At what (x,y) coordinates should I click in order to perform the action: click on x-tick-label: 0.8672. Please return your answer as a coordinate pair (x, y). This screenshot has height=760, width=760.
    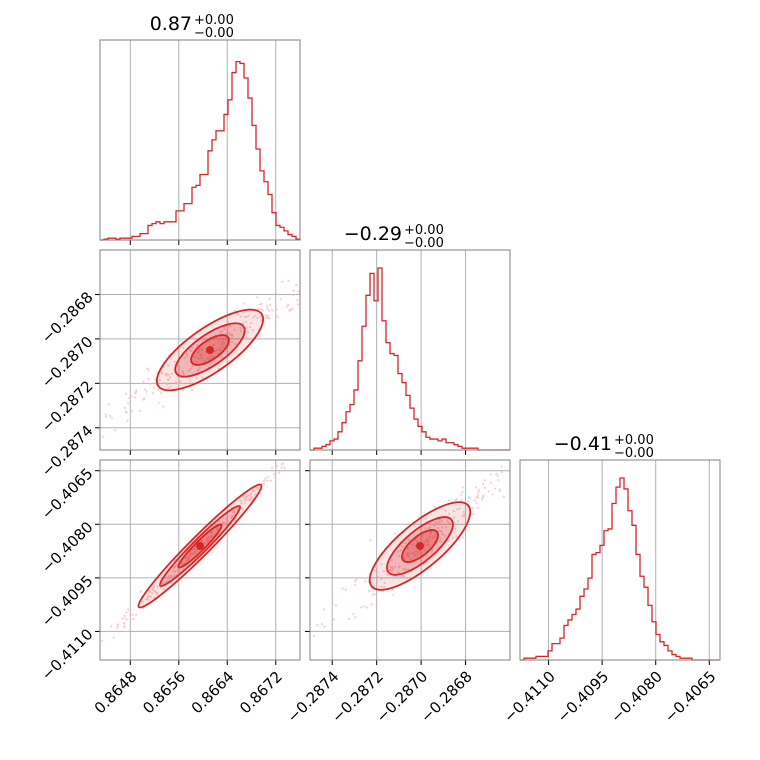
    Looking at the image, I should click on (261, 693).